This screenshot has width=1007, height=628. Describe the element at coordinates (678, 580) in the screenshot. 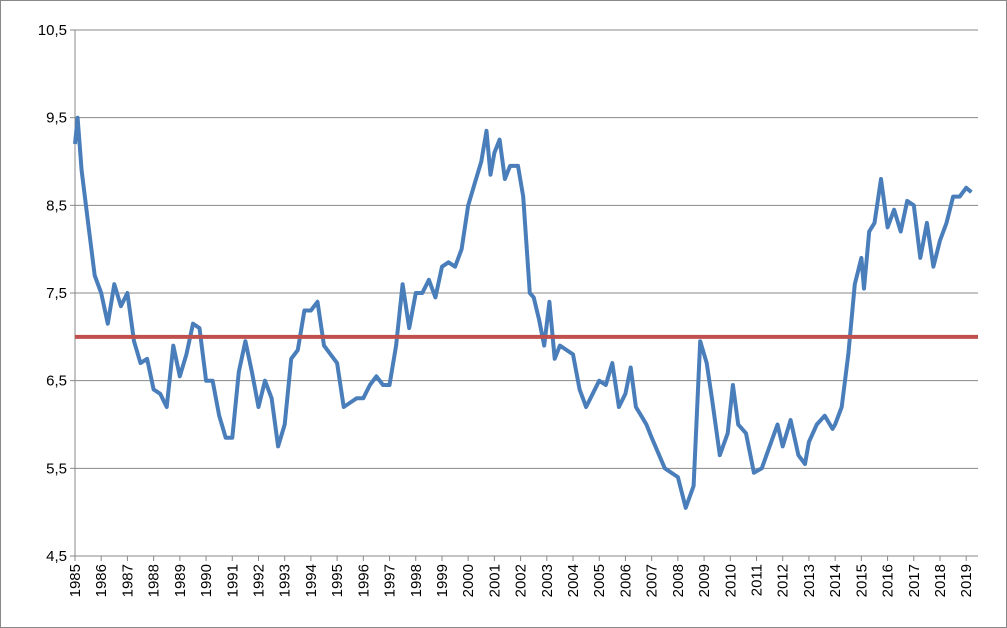

I see `x-tick-label: 2008` at that location.